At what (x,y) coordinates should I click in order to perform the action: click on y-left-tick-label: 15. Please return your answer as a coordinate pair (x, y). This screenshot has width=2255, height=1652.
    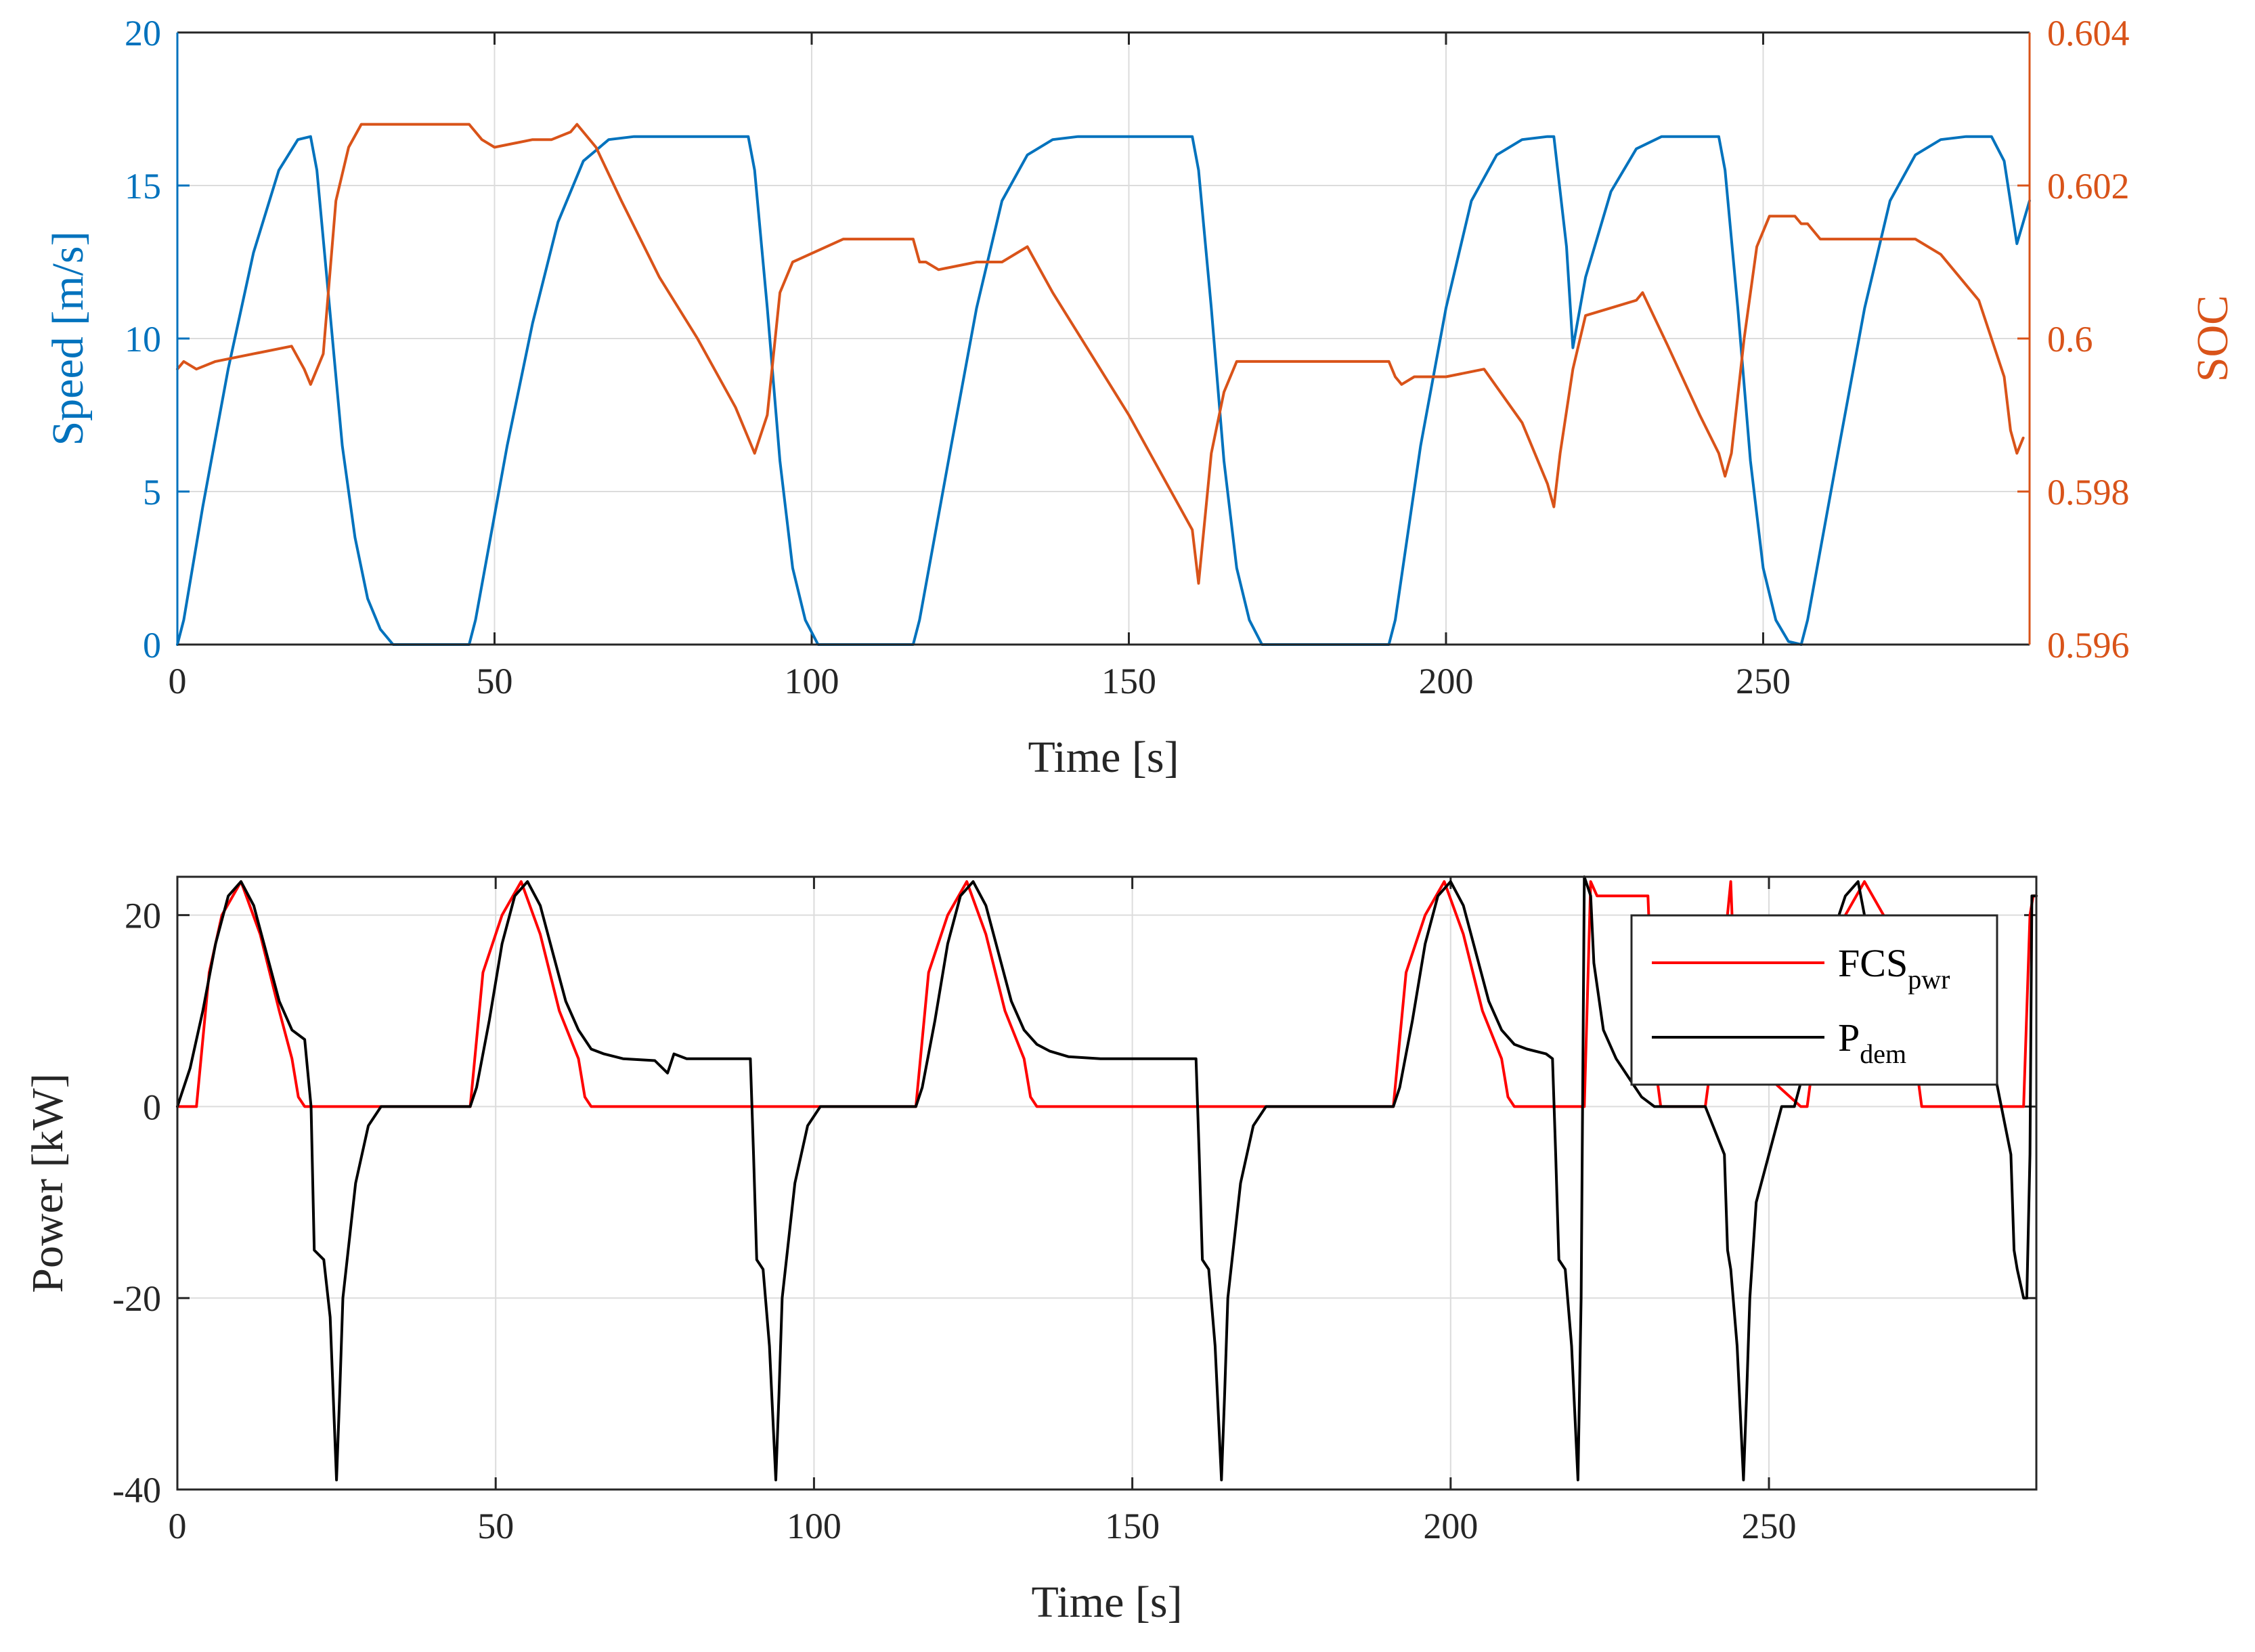
    Looking at the image, I should click on (143, 186).